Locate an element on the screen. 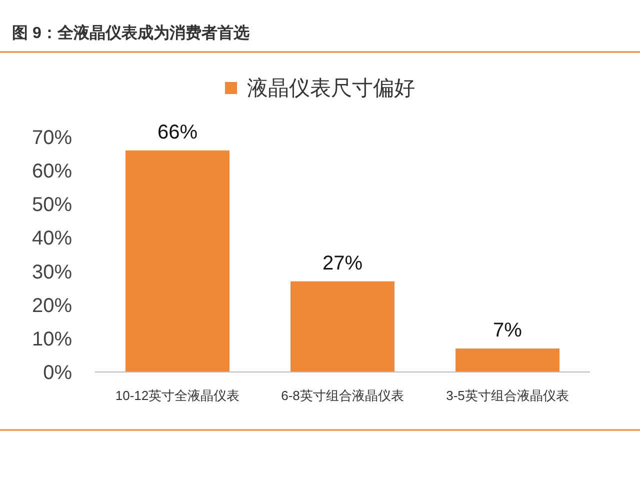 The height and width of the screenshot is (486, 640). legend-label: 液晶仪表尺寸偏好 is located at coordinates (331, 88).